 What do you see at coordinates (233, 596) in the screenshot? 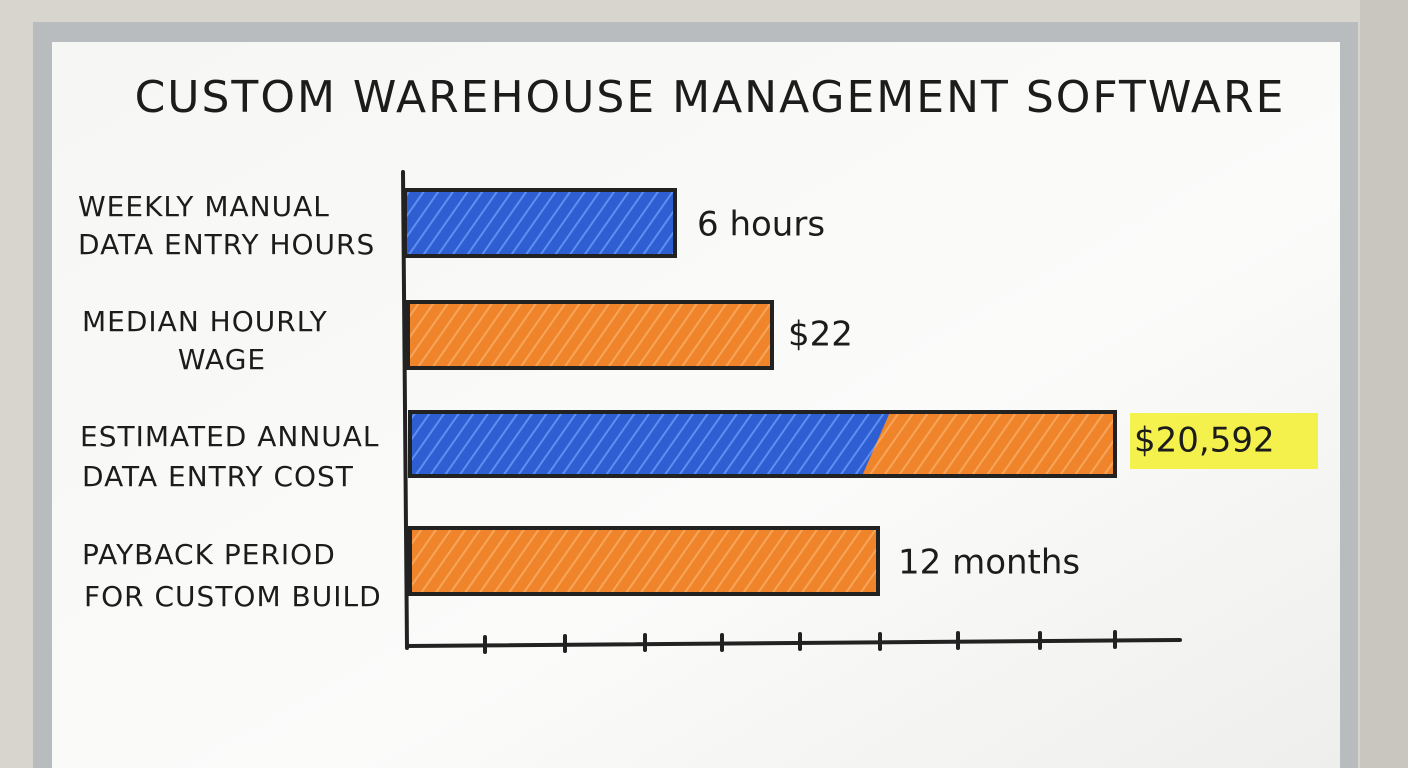
I see `row-label: FOR CUSTOM BUILD` at bounding box center [233, 596].